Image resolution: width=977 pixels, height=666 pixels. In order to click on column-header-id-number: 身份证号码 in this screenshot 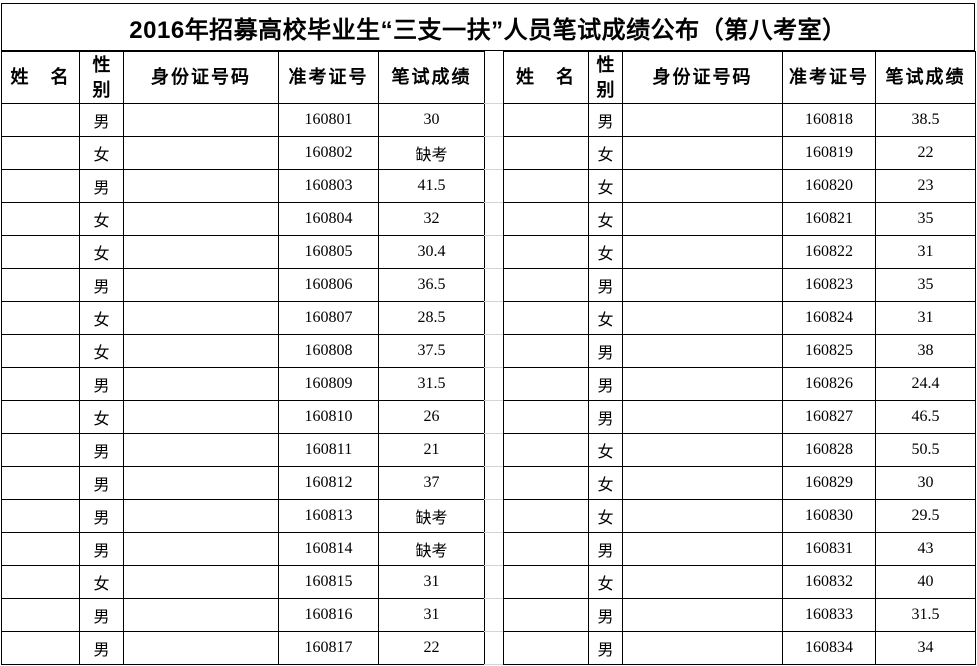, I will do `click(702, 77)`.